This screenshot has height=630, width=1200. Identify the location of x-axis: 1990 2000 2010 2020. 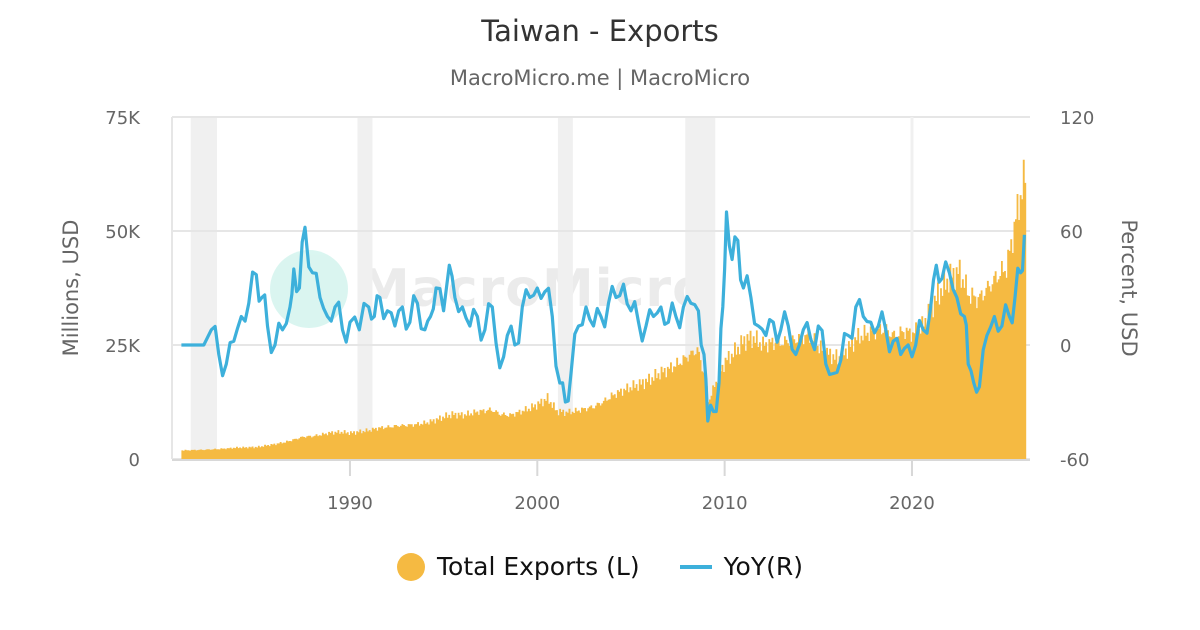
(631, 487).